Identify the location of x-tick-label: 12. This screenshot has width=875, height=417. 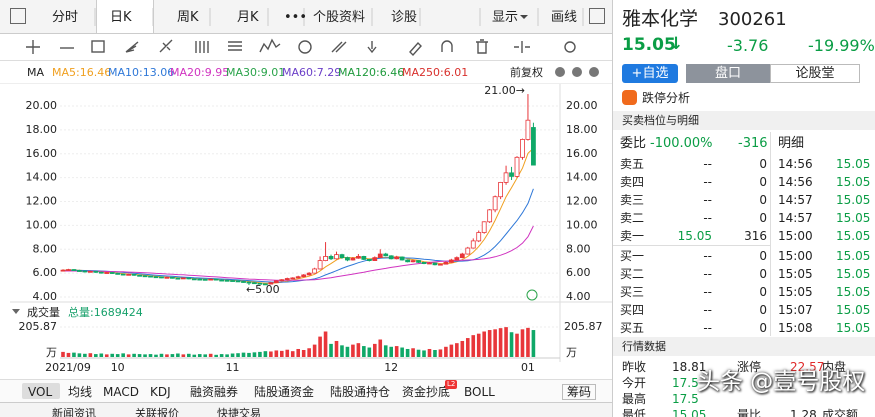
(391, 367).